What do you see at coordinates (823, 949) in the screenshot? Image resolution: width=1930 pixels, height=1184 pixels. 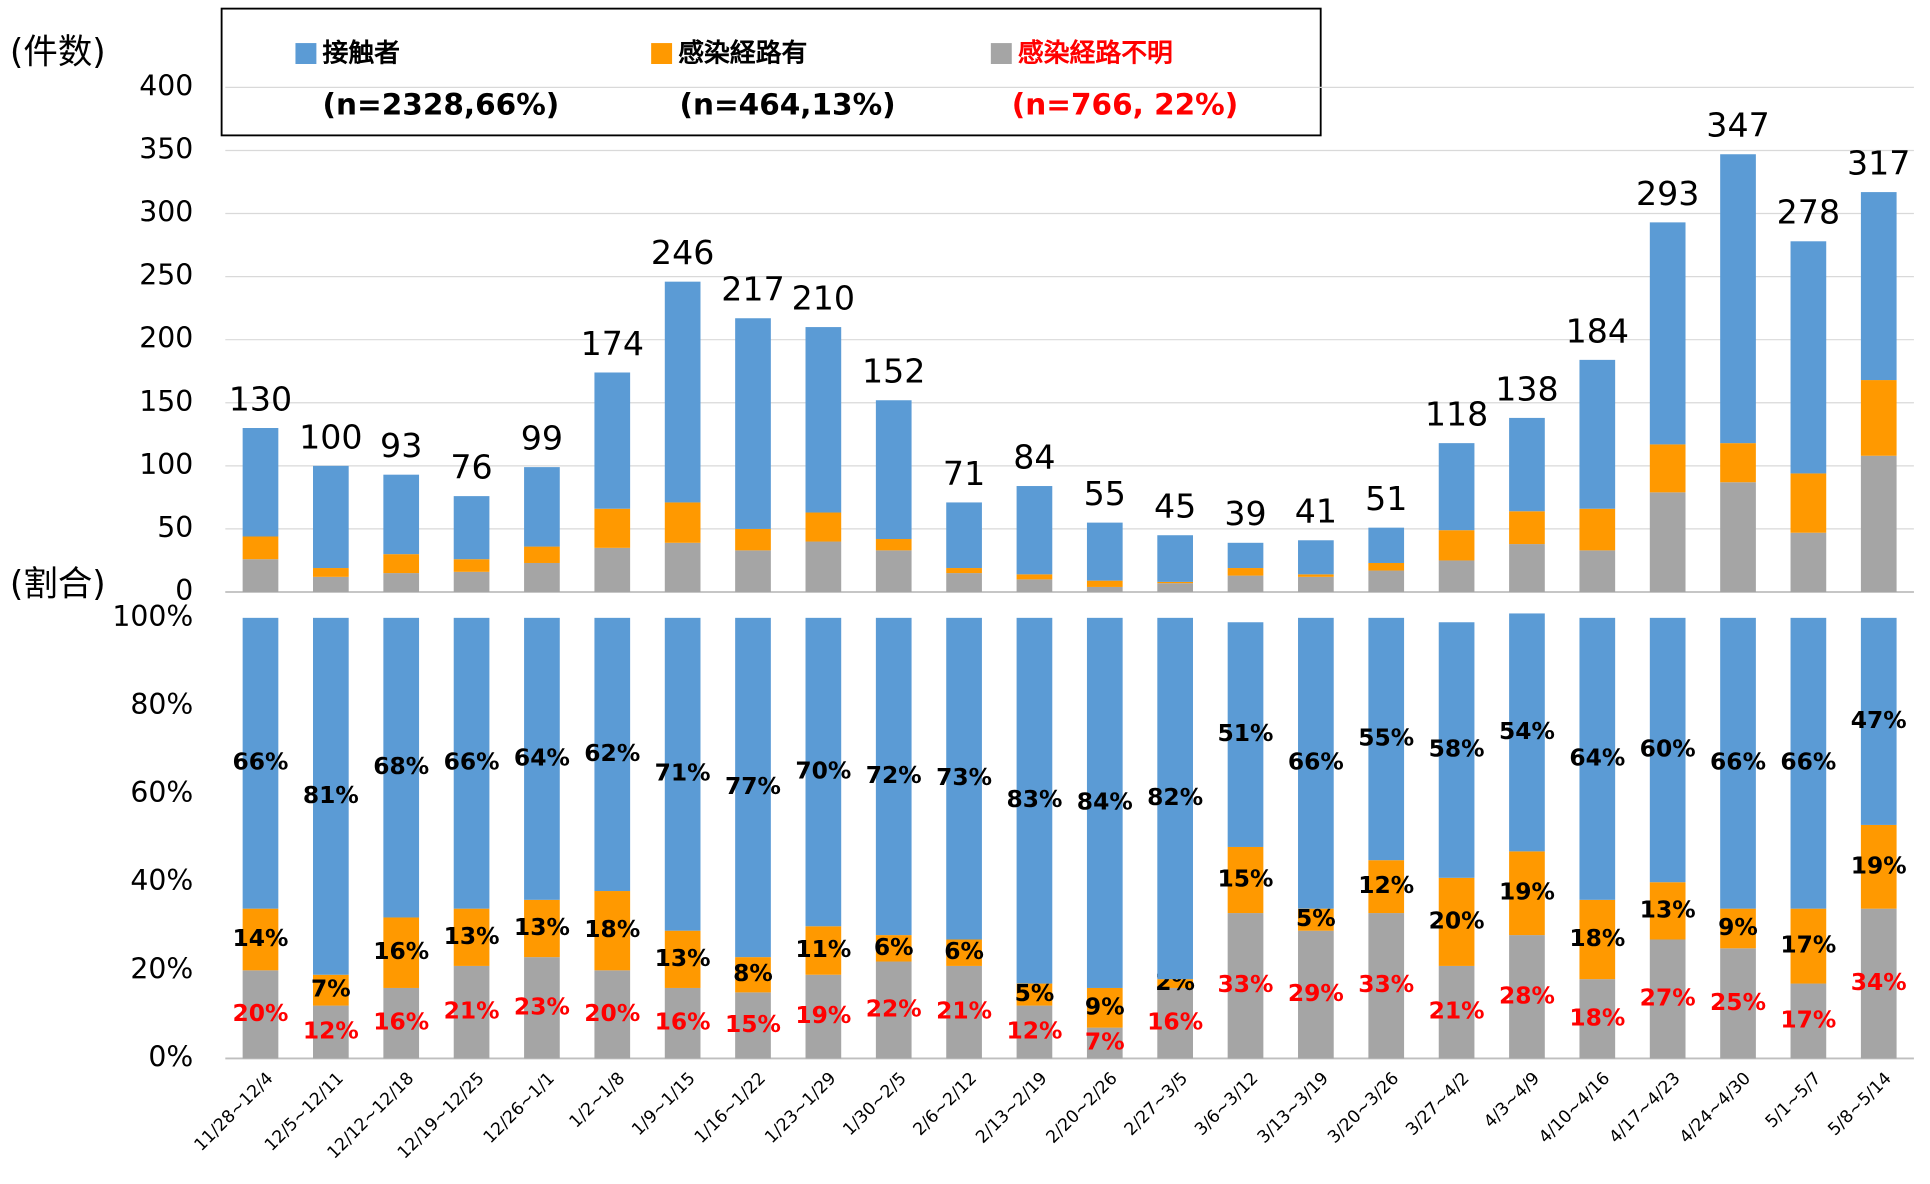 I see `data-label: 11%` at bounding box center [823, 949].